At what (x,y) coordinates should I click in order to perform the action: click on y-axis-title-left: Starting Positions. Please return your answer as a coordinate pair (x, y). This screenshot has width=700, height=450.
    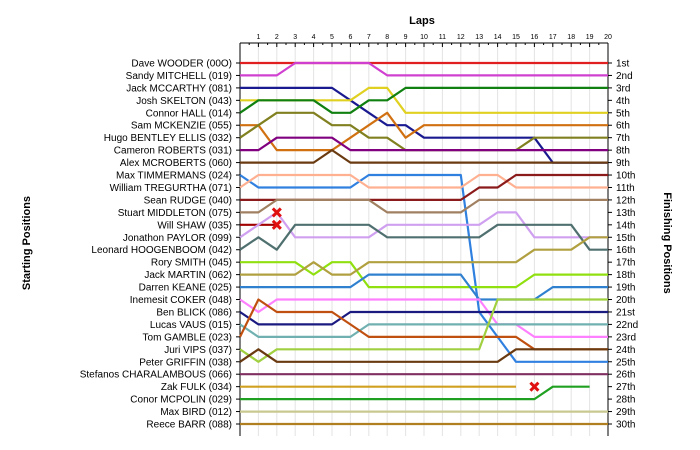
    Looking at the image, I should click on (27, 243).